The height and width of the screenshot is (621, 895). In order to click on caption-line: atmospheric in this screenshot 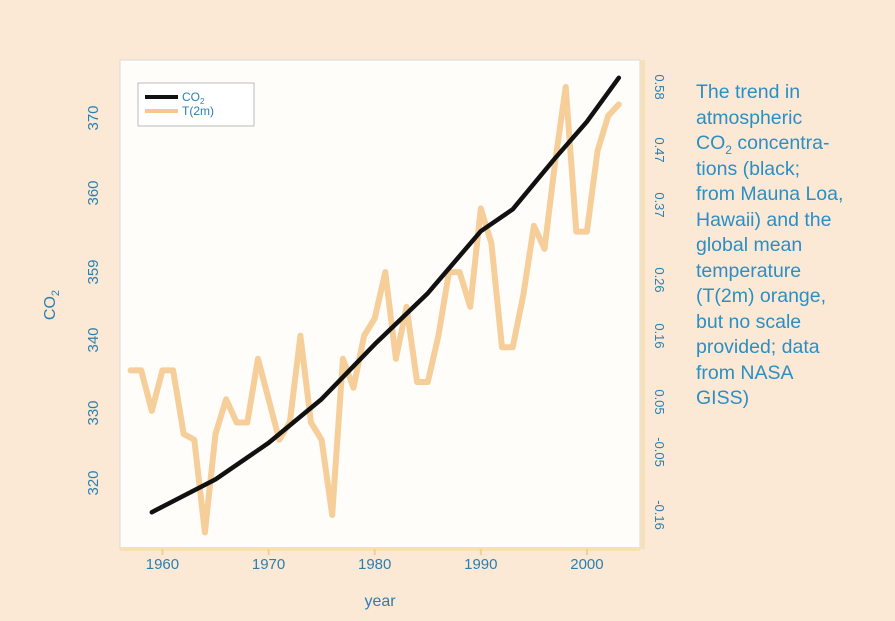, I will do `click(749, 117)`.